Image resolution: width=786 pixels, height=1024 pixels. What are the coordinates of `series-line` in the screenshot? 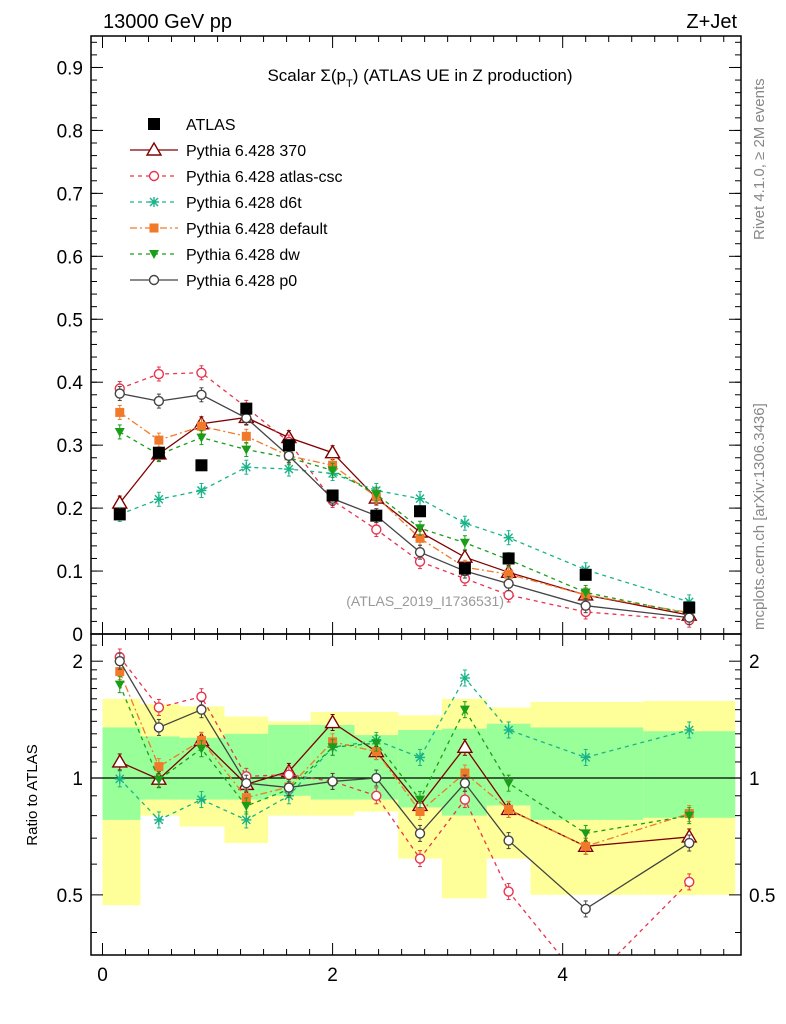 It's located at (404, 534).